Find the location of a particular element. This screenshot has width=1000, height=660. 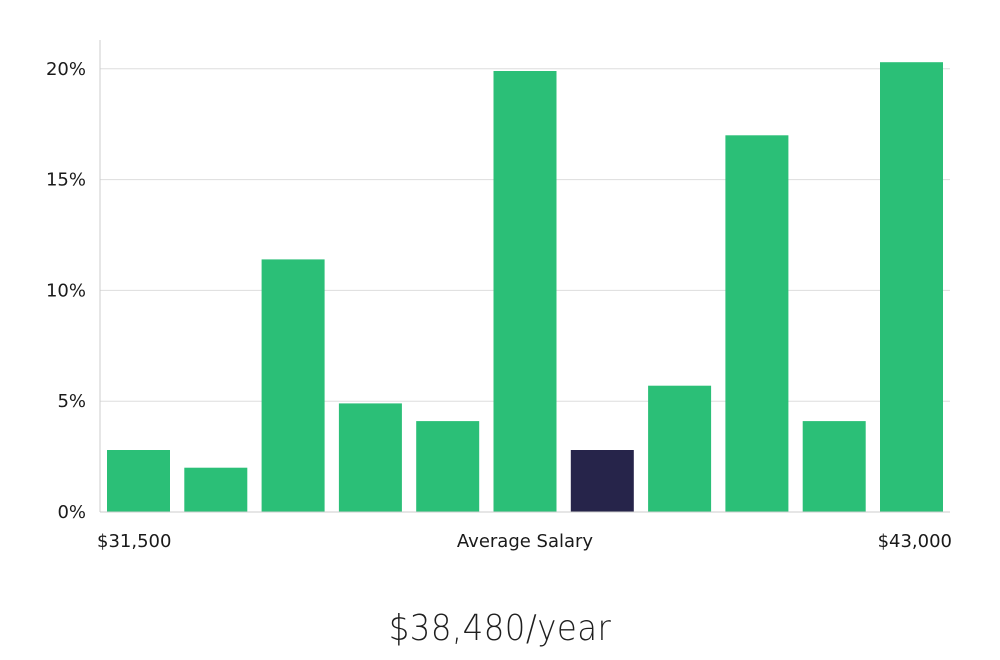

x-axis-title: Average Salary is located at coordinates (525, 541).